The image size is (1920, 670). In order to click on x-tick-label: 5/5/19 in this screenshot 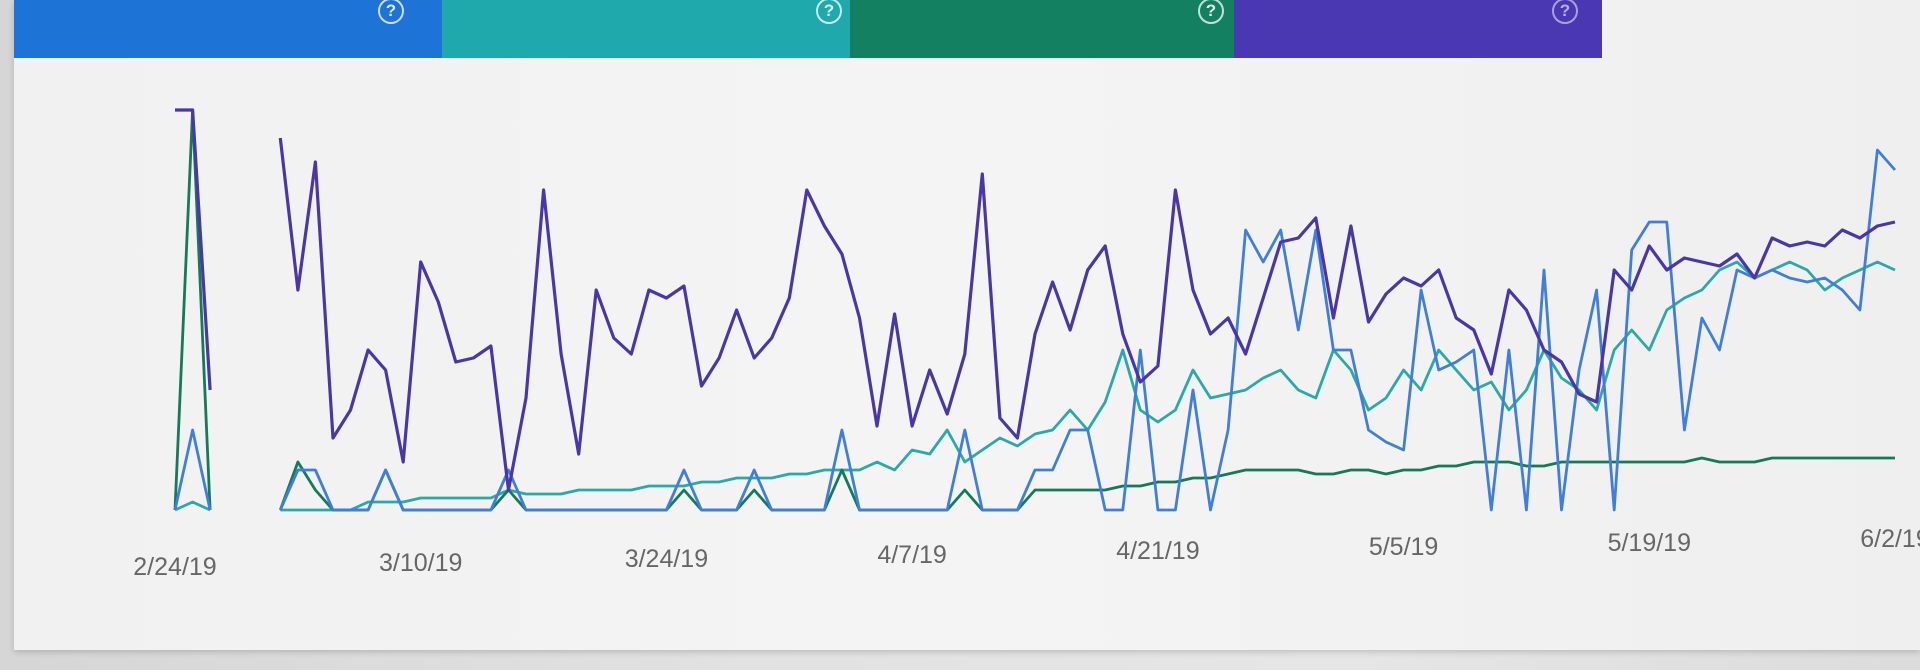, I will do `click(1404, 547)`.